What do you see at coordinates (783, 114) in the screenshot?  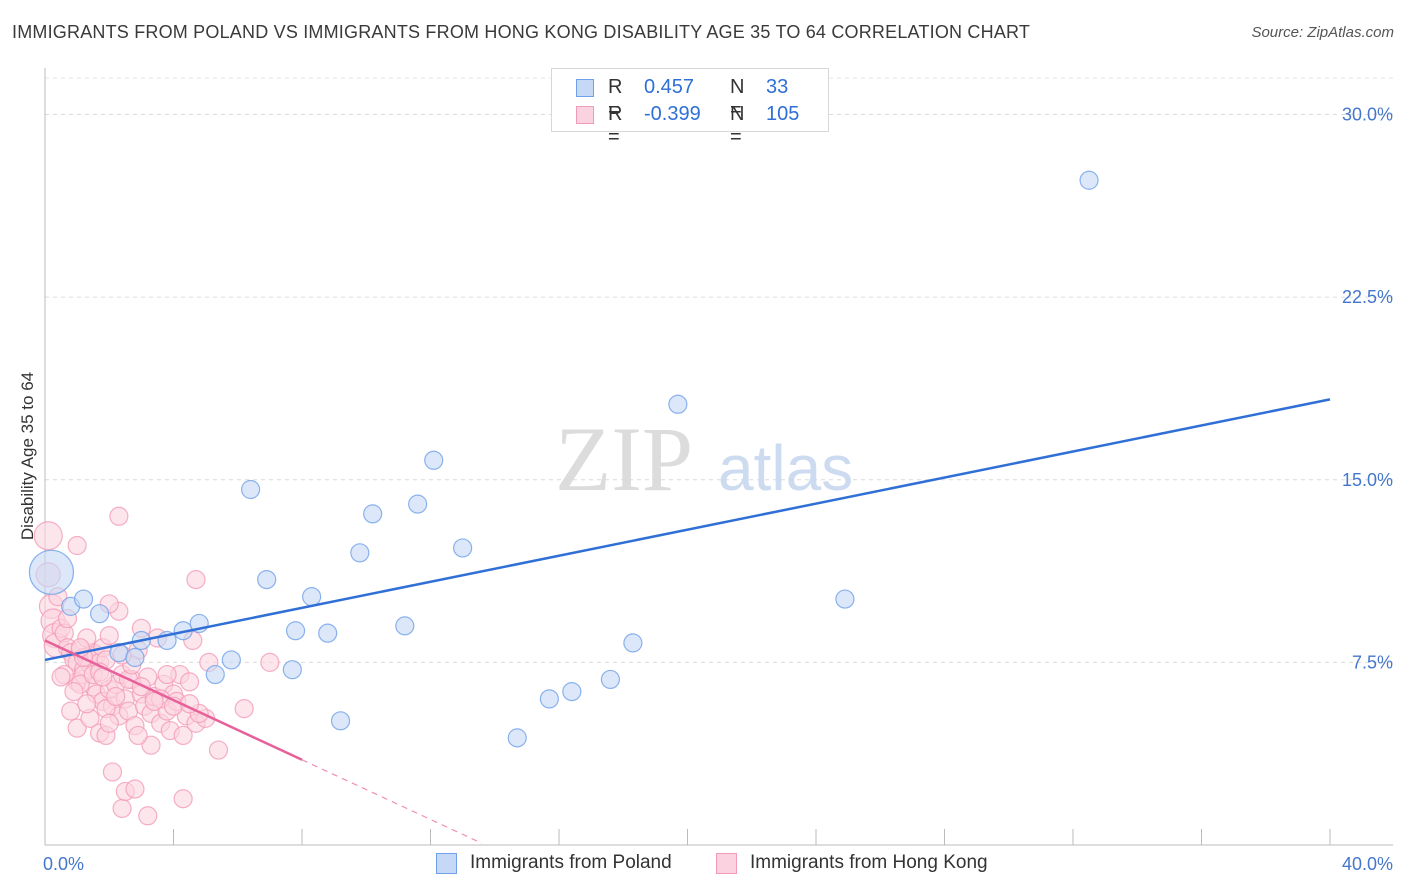 I see `legend-n-value: 105` at bounding box center [783, 114].